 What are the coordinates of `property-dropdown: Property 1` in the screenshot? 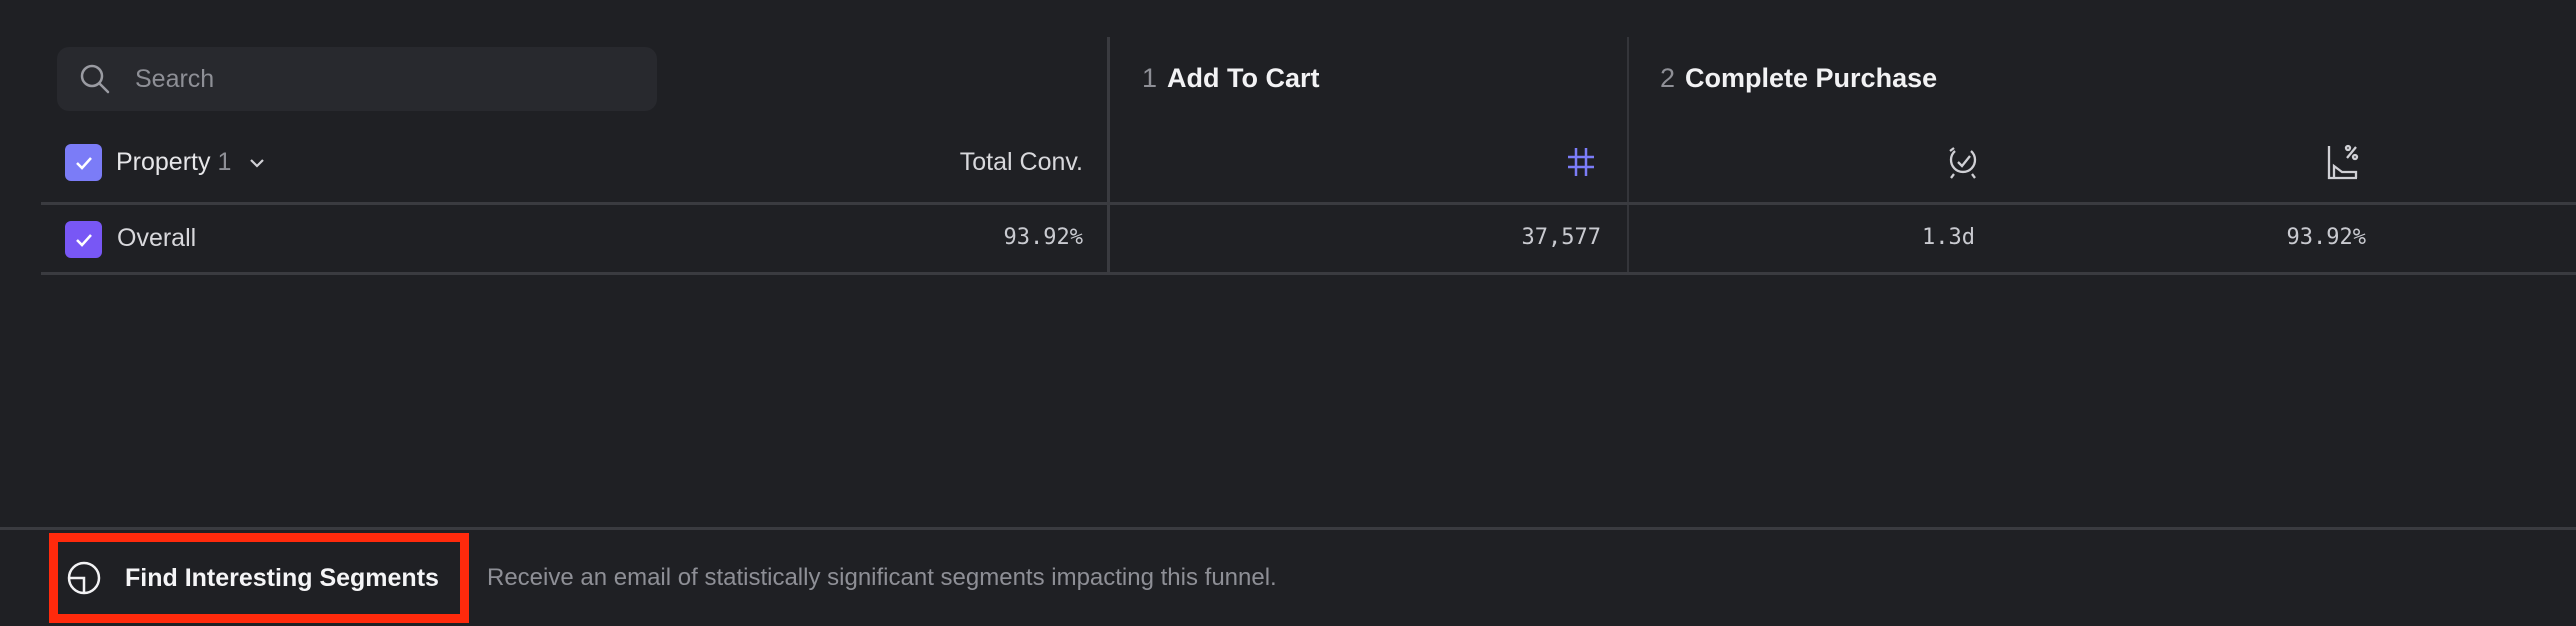 It's located at (191, 162).